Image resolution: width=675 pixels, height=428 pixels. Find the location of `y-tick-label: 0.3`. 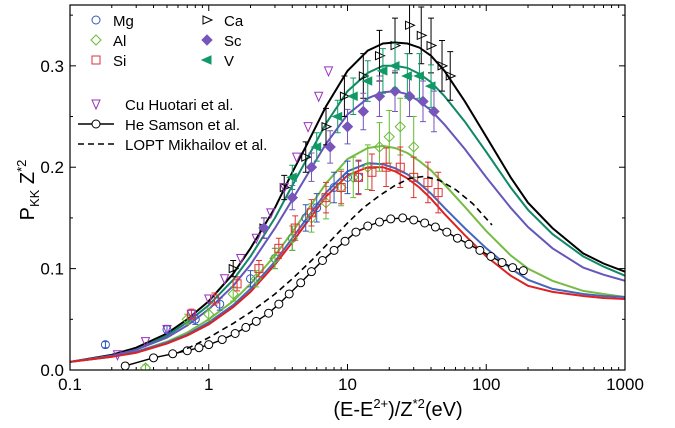

y-tick-label: 0.3 is located at coordinates (52, 66).